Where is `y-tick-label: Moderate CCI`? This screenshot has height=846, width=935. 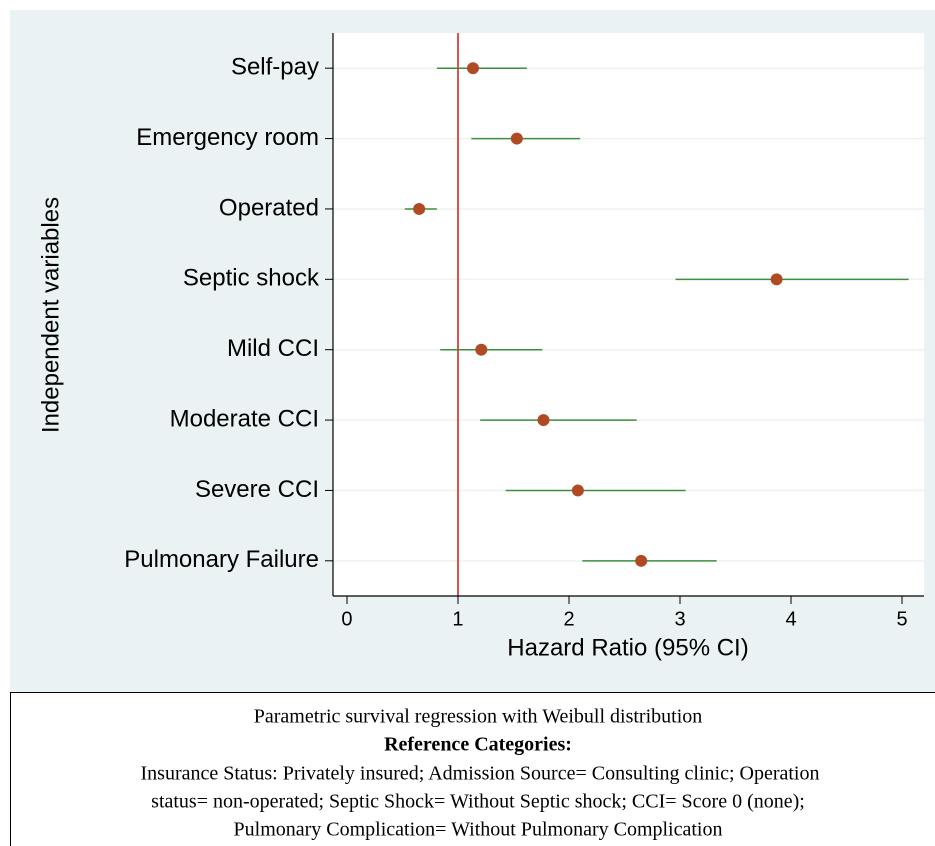
y-tick-label: Moderate CCI is located at coordinates (244, 418).